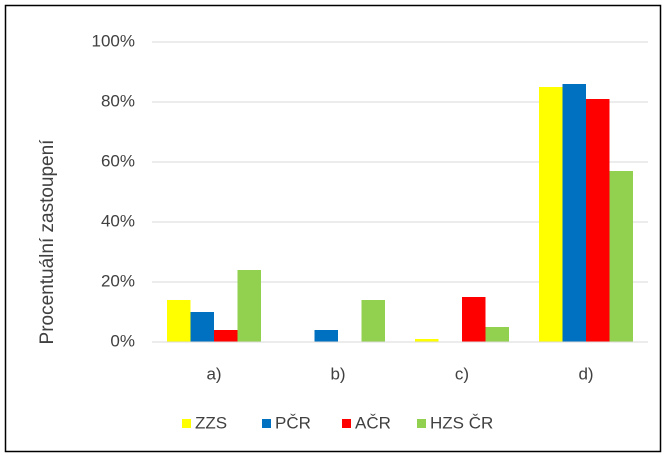 The width and height of the screenshot is (666, 457). I want to click on x-tick-label: a), so click(213, 373).